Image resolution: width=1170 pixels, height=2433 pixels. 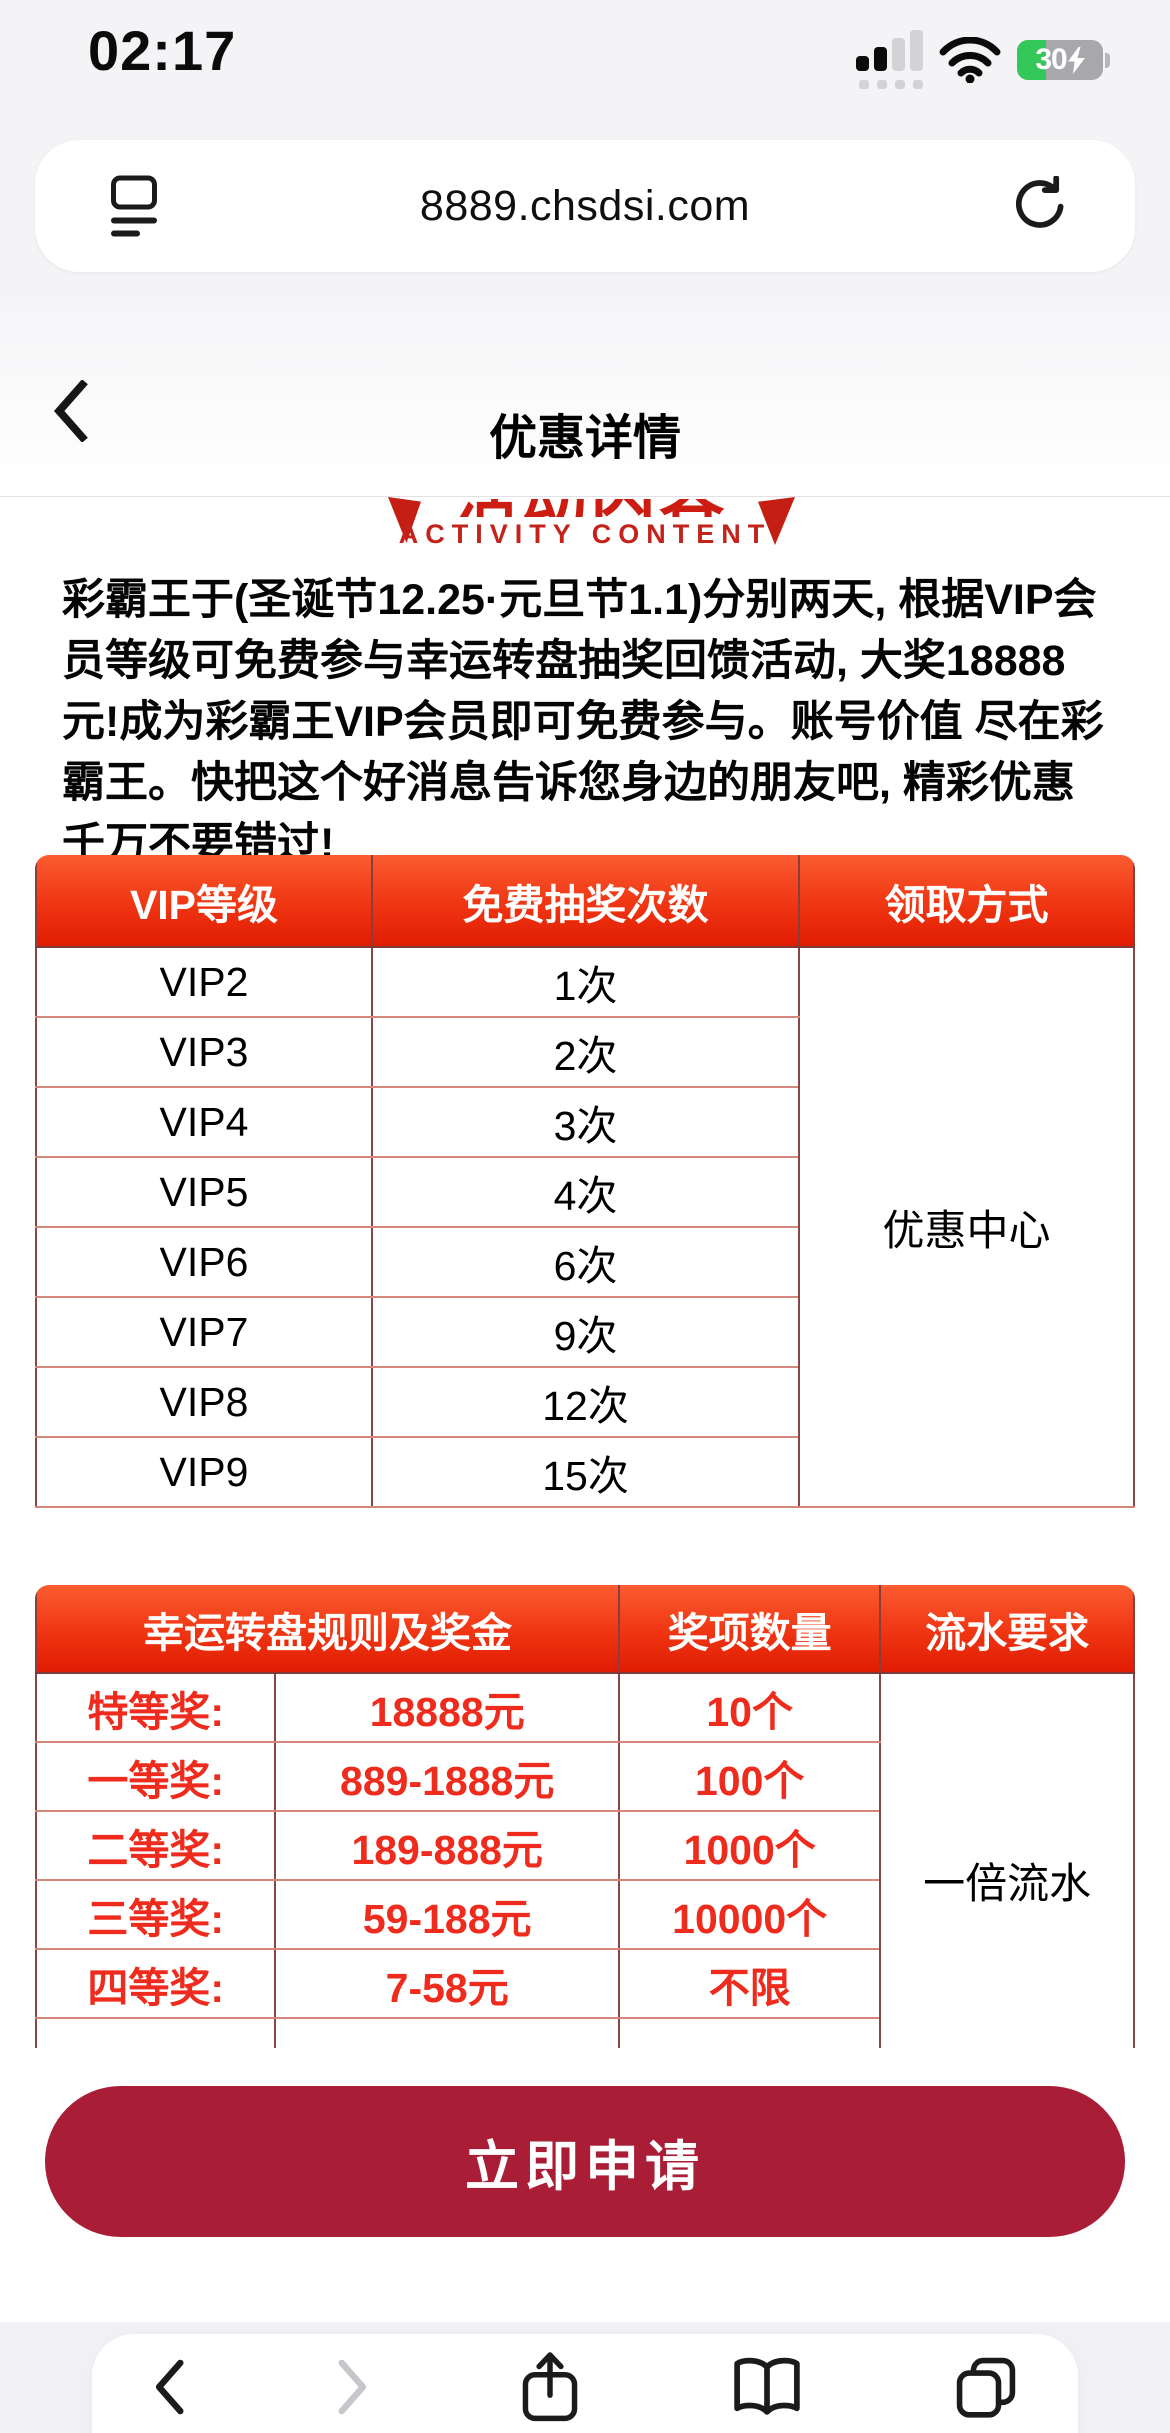 What do you see at coordinates (584, 1052) in the screenshot?
I see `table-row: VIP3 2次` at bounding box center [584, 1052].